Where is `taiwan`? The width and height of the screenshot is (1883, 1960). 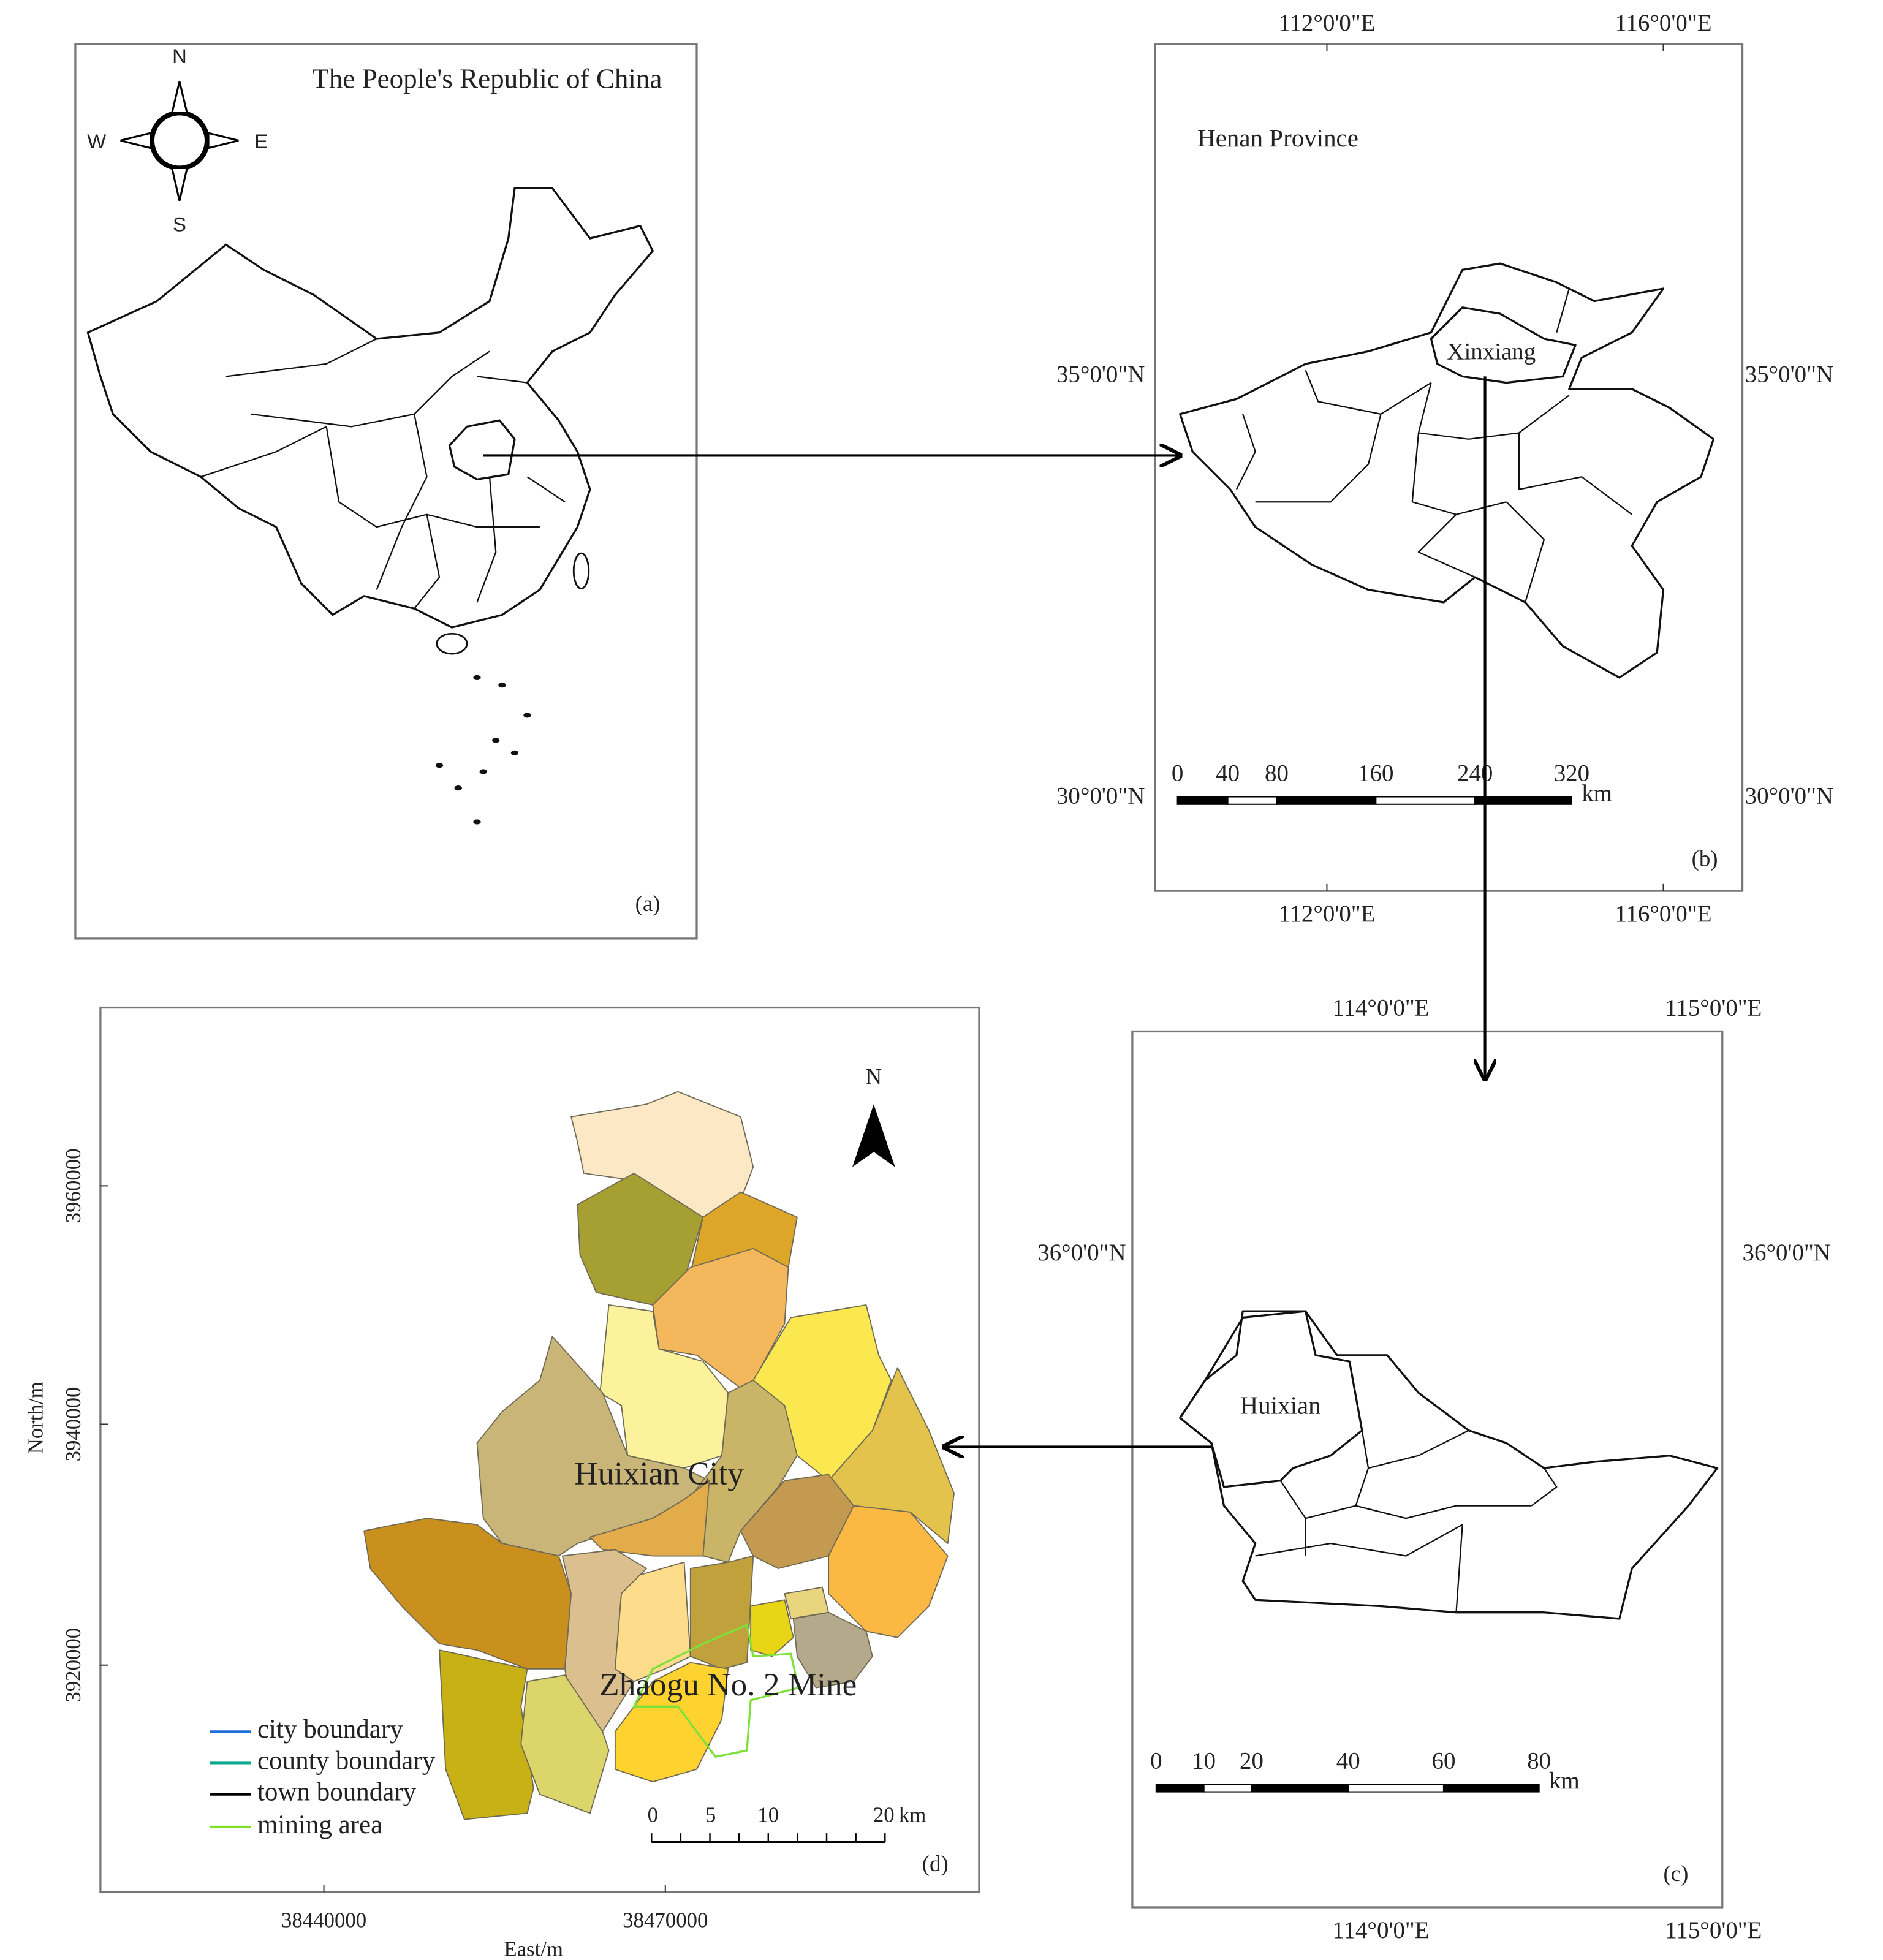
taiwan is located at coordinates (581, 570).